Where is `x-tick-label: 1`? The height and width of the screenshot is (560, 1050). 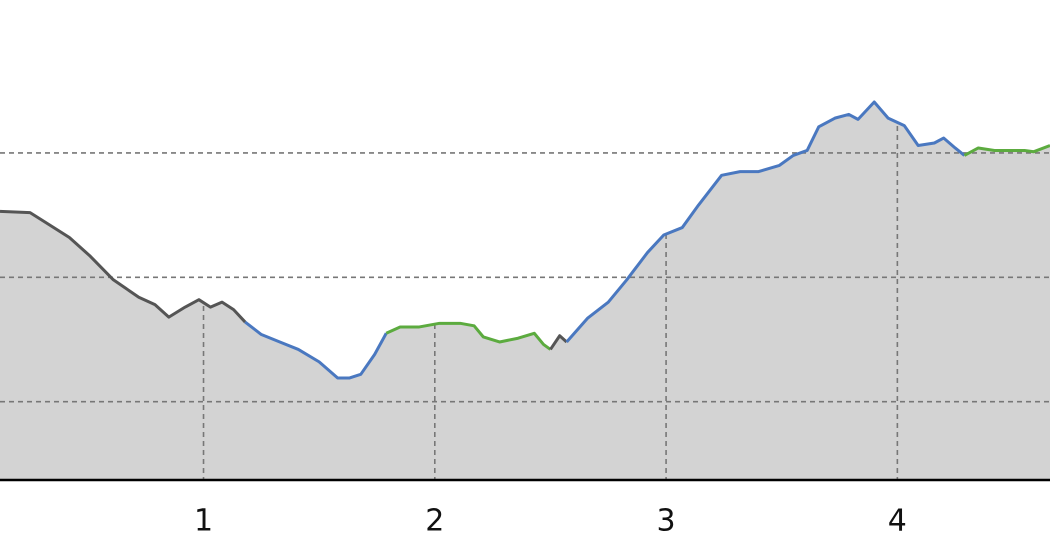 x-tick-label: 1 is located at coordinates (203, 521).